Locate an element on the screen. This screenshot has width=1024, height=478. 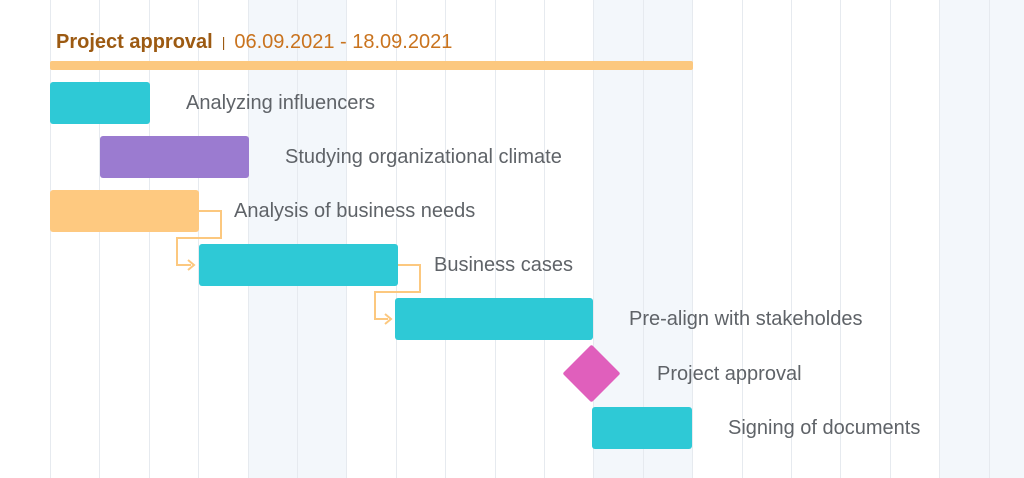
task-label-business-cases: Business cases is located at coordinates (503, 265).